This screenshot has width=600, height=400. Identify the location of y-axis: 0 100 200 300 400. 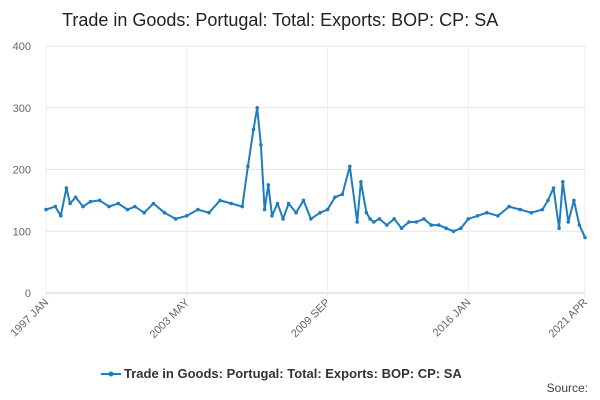
(22, 170).